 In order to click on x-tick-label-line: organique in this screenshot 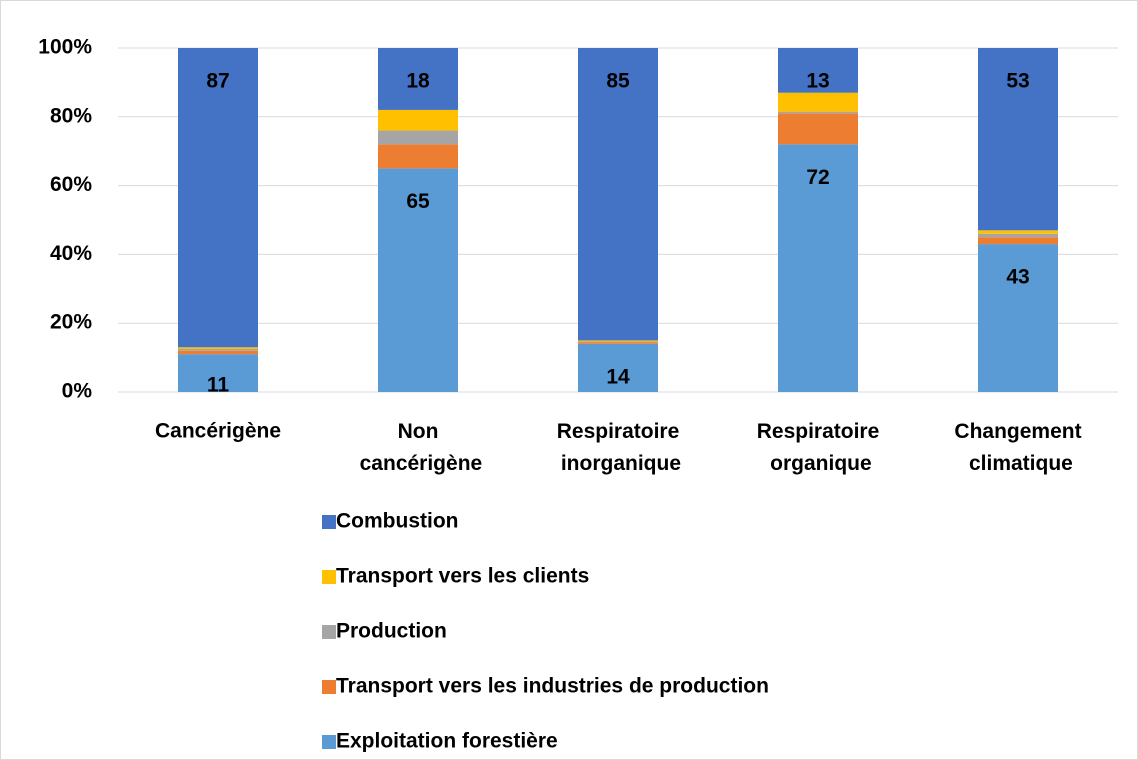, I will do `click(817, 463)`.